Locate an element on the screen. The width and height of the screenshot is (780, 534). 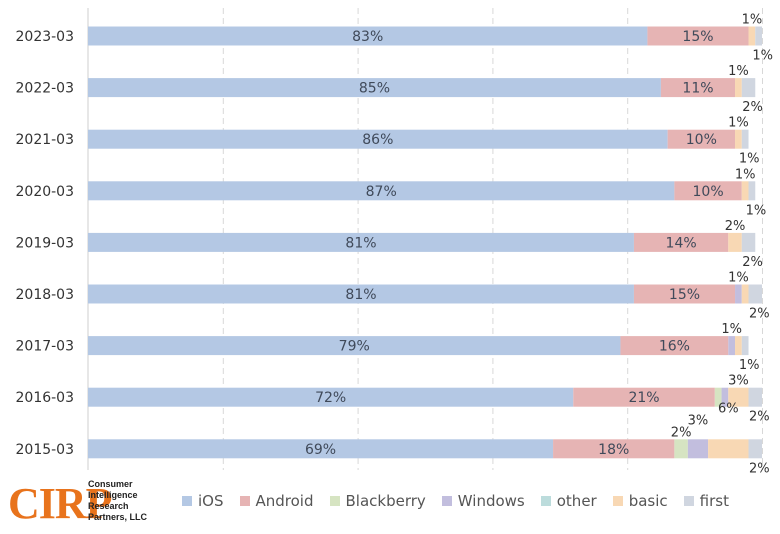
data-label: 6% is located at coordinates (728, 408).